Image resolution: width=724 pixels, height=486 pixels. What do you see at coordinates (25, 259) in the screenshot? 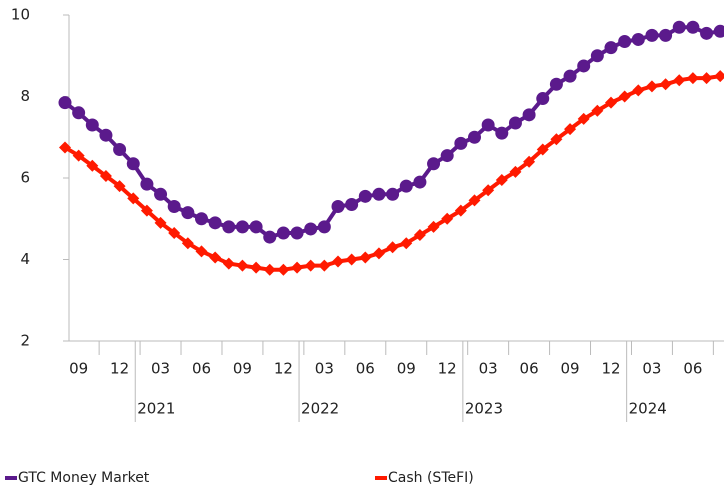
I see `y-tick-label: 4` at bounding box center [25, 259].